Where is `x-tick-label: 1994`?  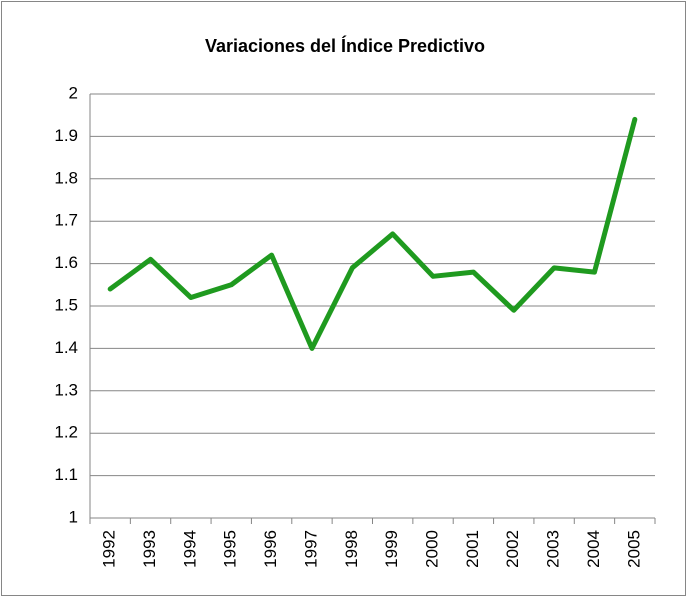
x-tick-label: 1994 is located at coordinates (189, 549).